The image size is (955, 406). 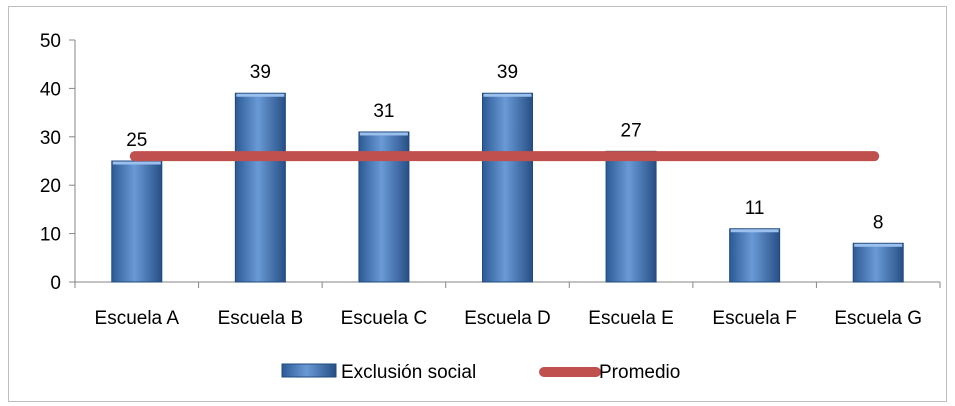 I want to click on y-tick-label: 10, so click(x=50, y=235).